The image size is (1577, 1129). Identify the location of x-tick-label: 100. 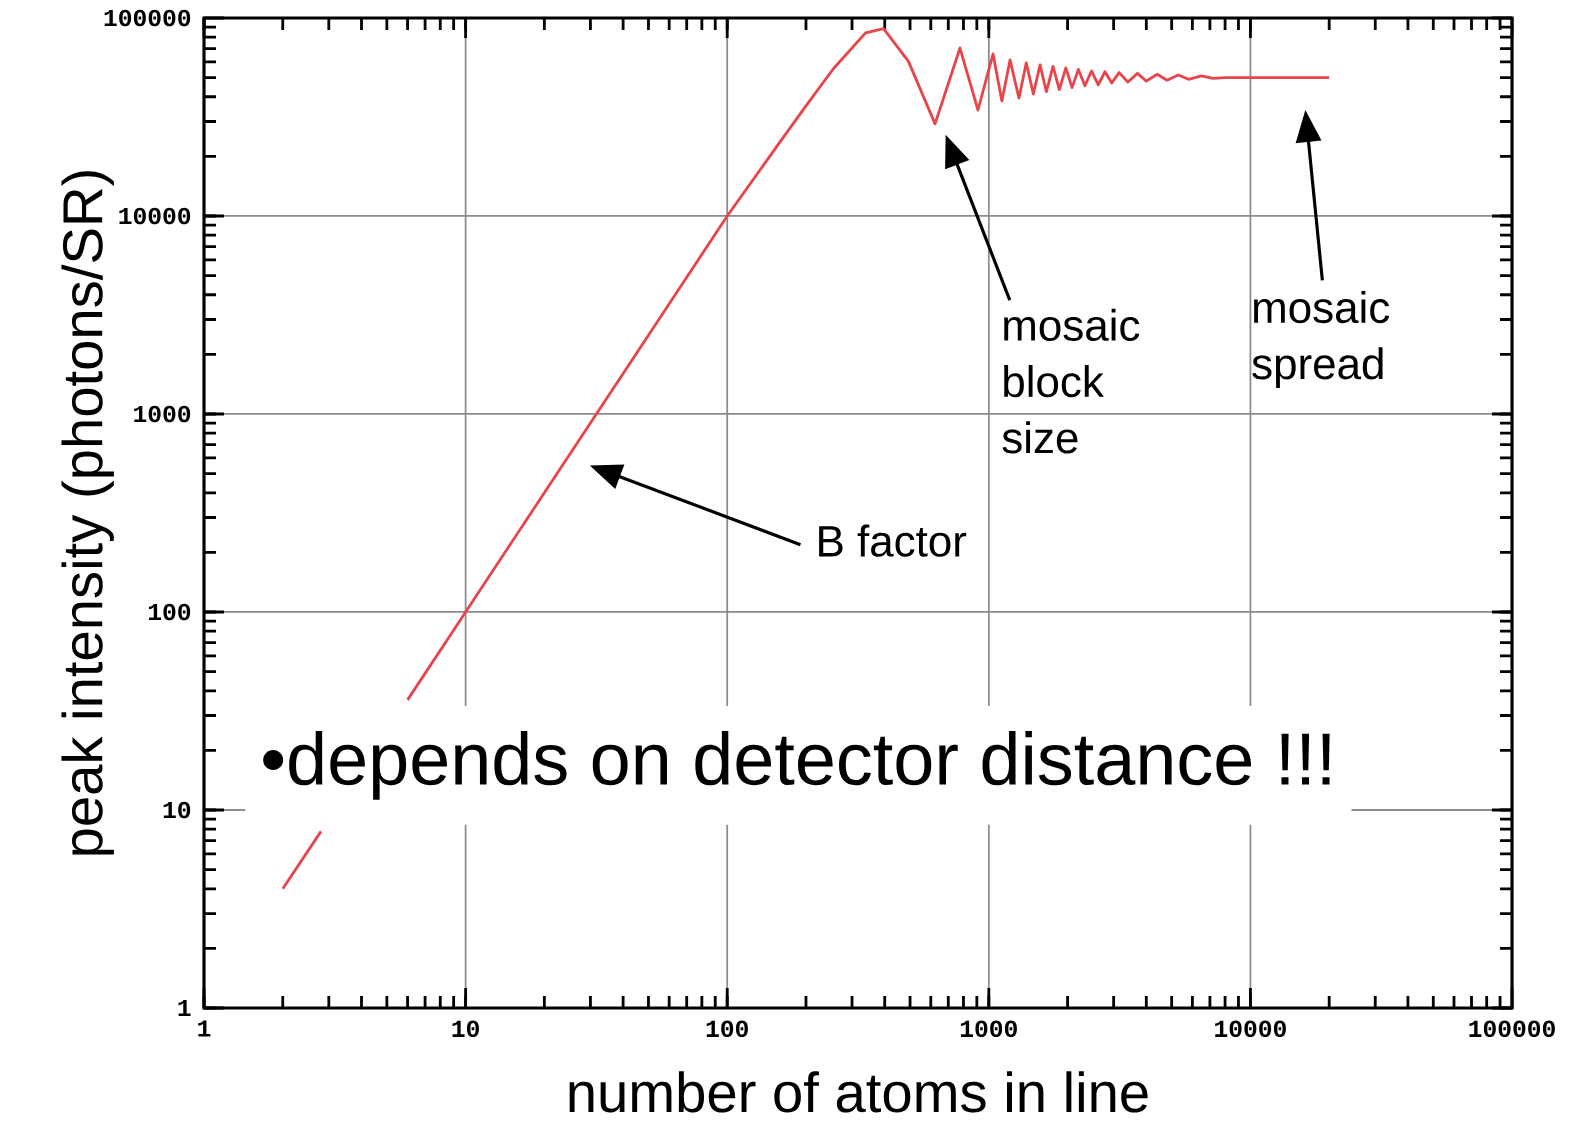
(727, 1029).